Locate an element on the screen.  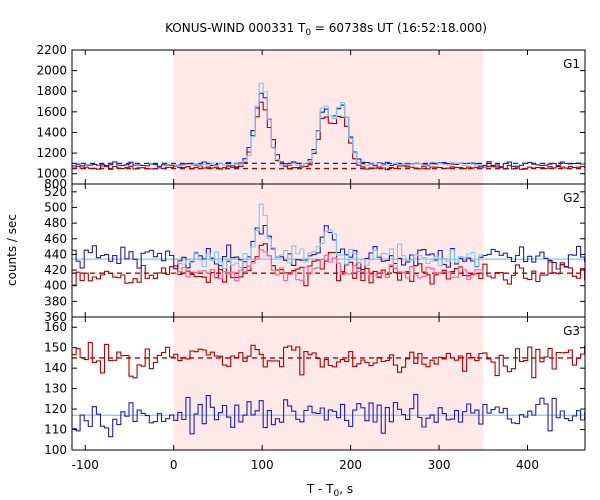
y-tick-label-bottom: 800 is located at coordinates (55, 184).